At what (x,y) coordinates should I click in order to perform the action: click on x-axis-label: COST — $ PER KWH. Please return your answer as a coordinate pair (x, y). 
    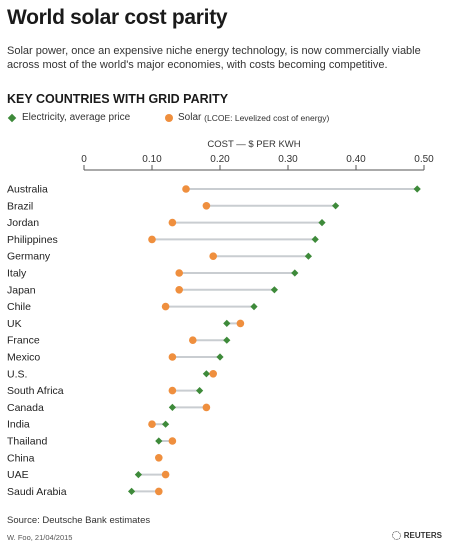
    Looking at the image, I should click on (253, 144).